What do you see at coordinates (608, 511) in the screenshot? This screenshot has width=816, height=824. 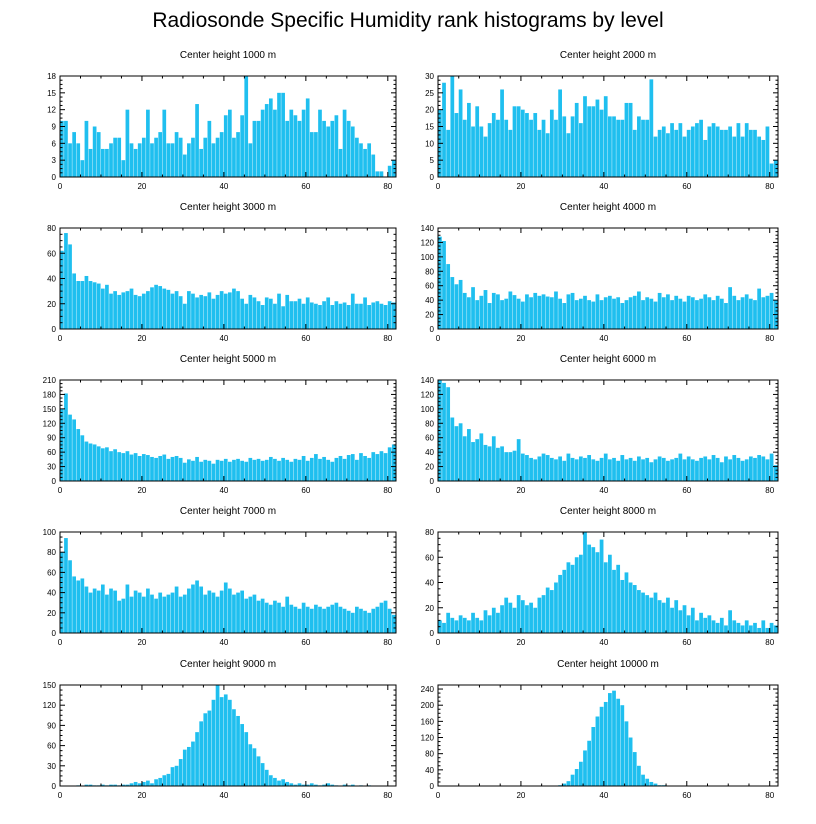 I see `panel-title: Center height 8000 m` at bounding box center [608, 511].